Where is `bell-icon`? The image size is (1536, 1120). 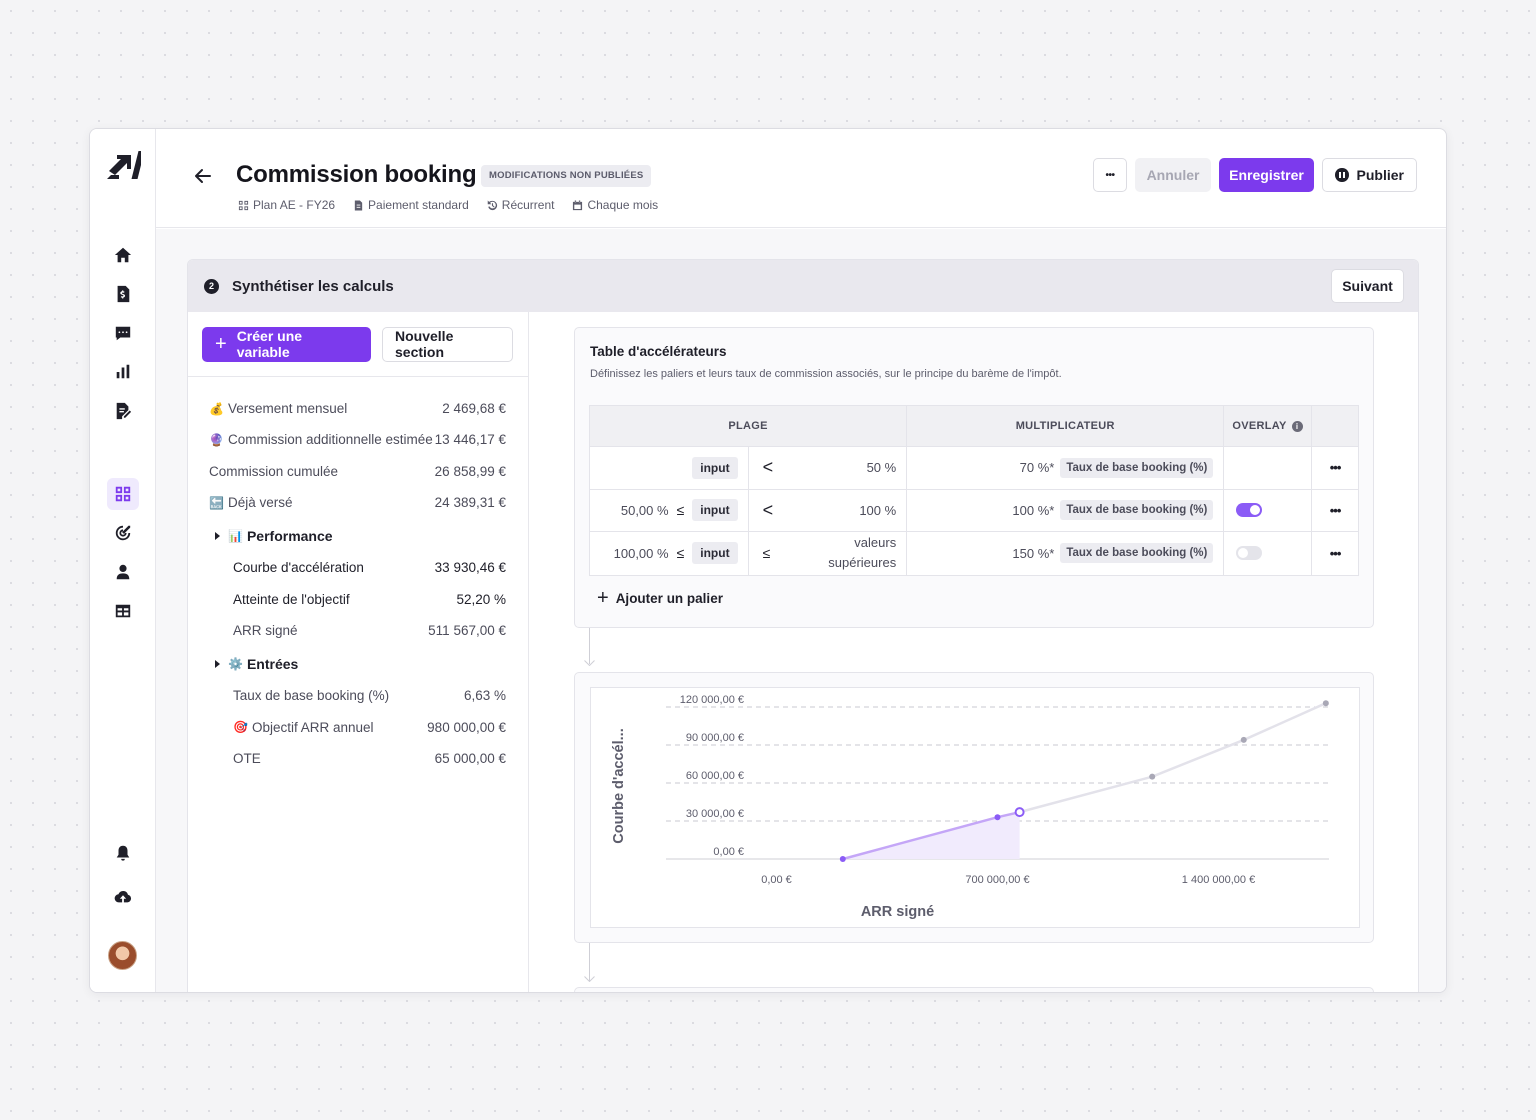 bell-icon is located at coordinates (123, 853).